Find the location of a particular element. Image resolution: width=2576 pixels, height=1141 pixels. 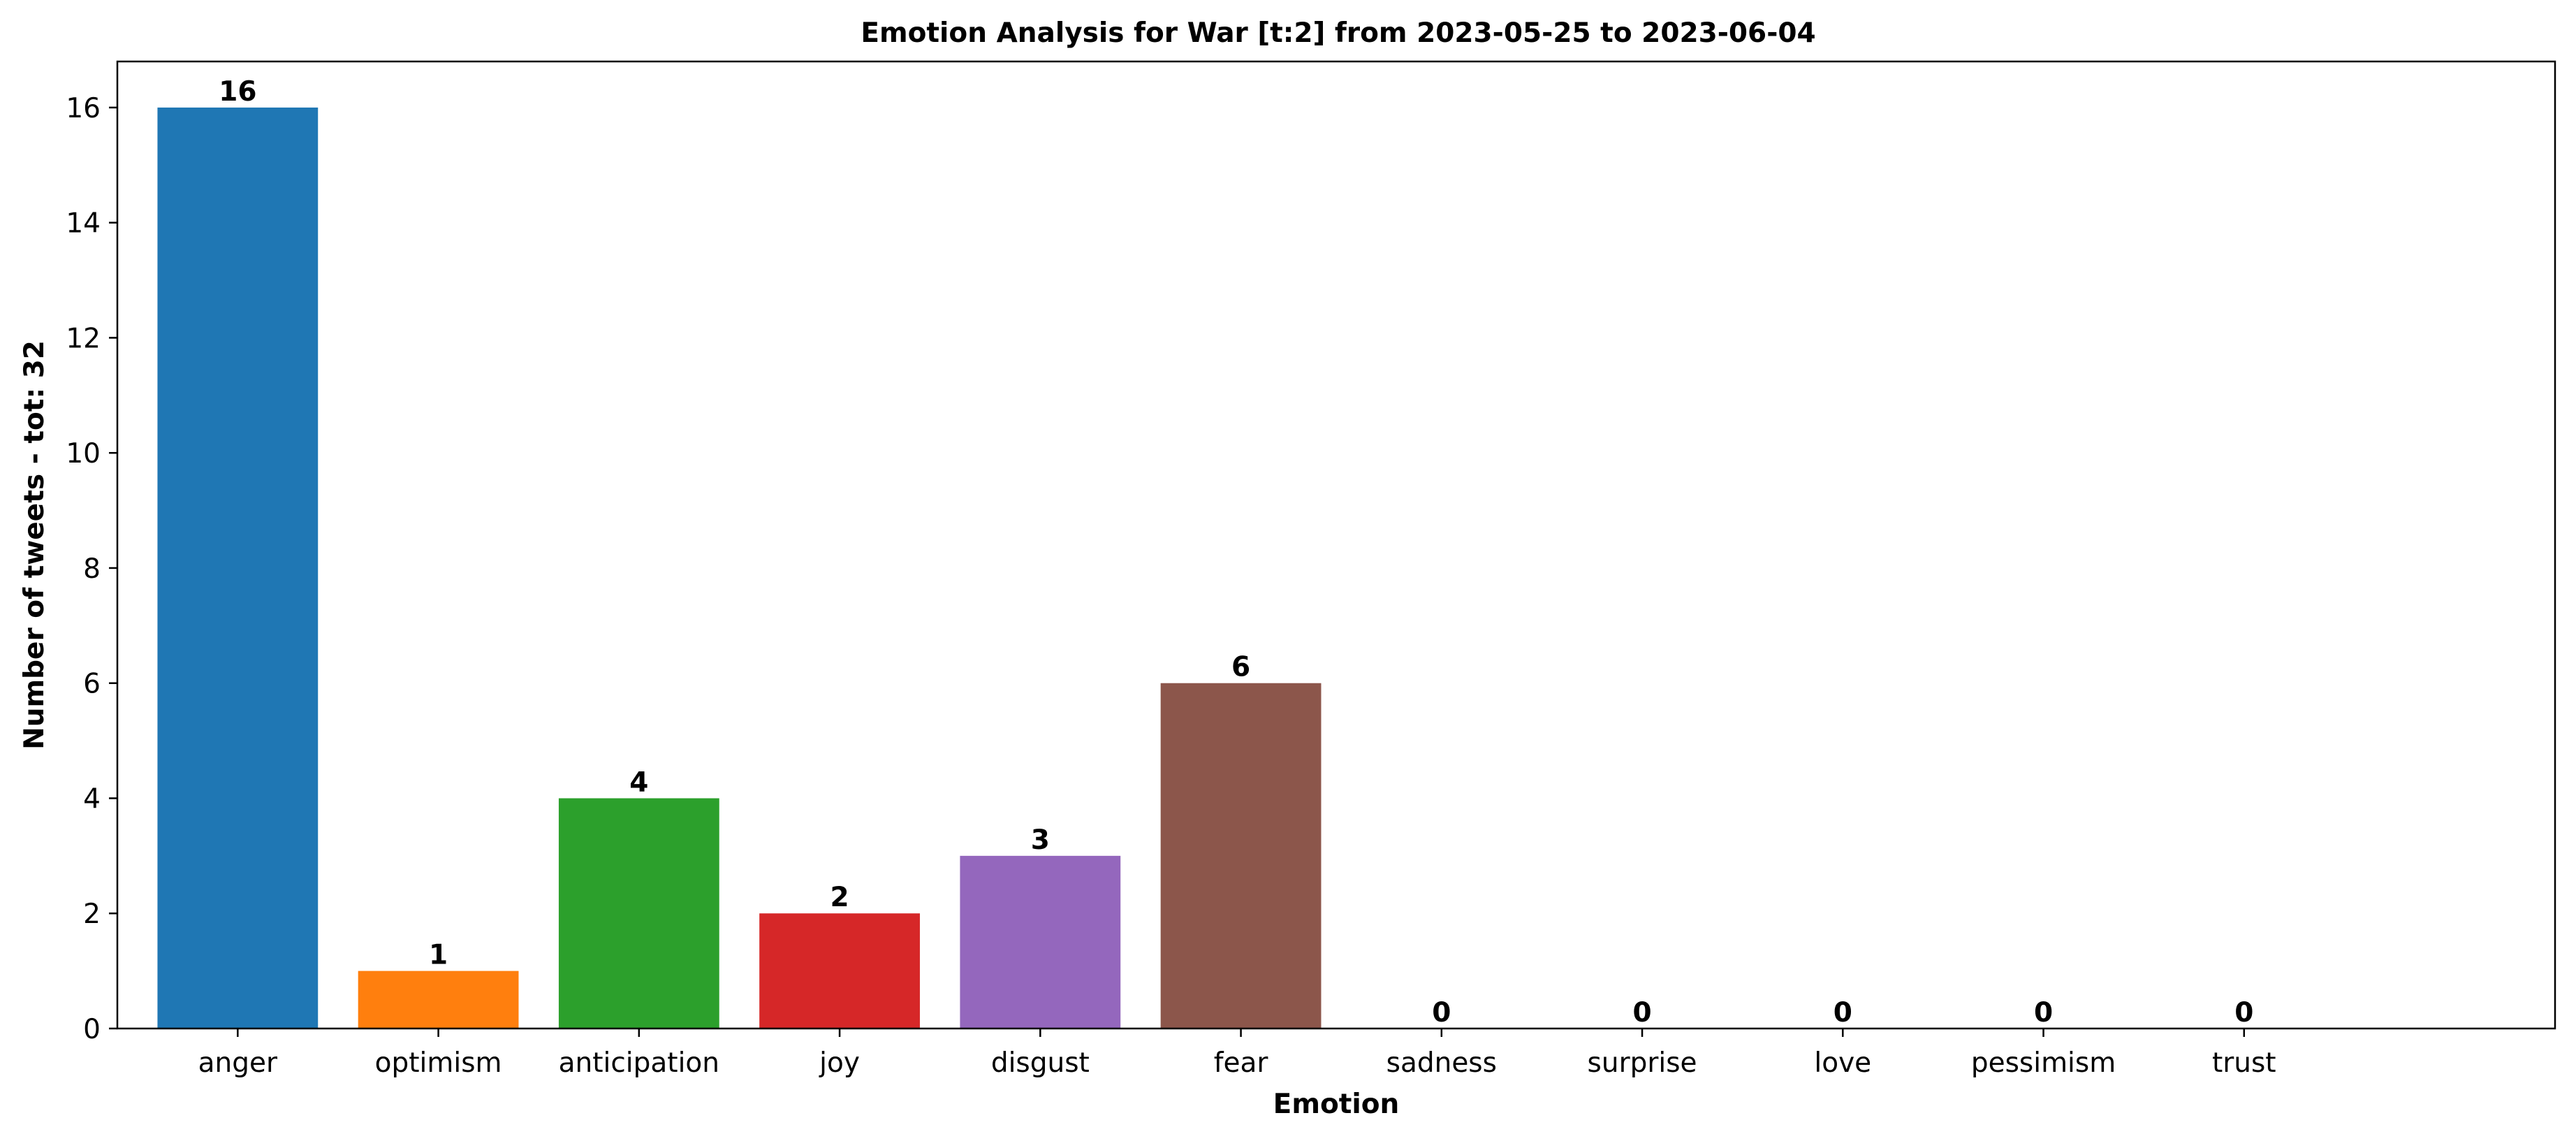

value-label-anticipation: 4 is located at coordinates (638, 782).